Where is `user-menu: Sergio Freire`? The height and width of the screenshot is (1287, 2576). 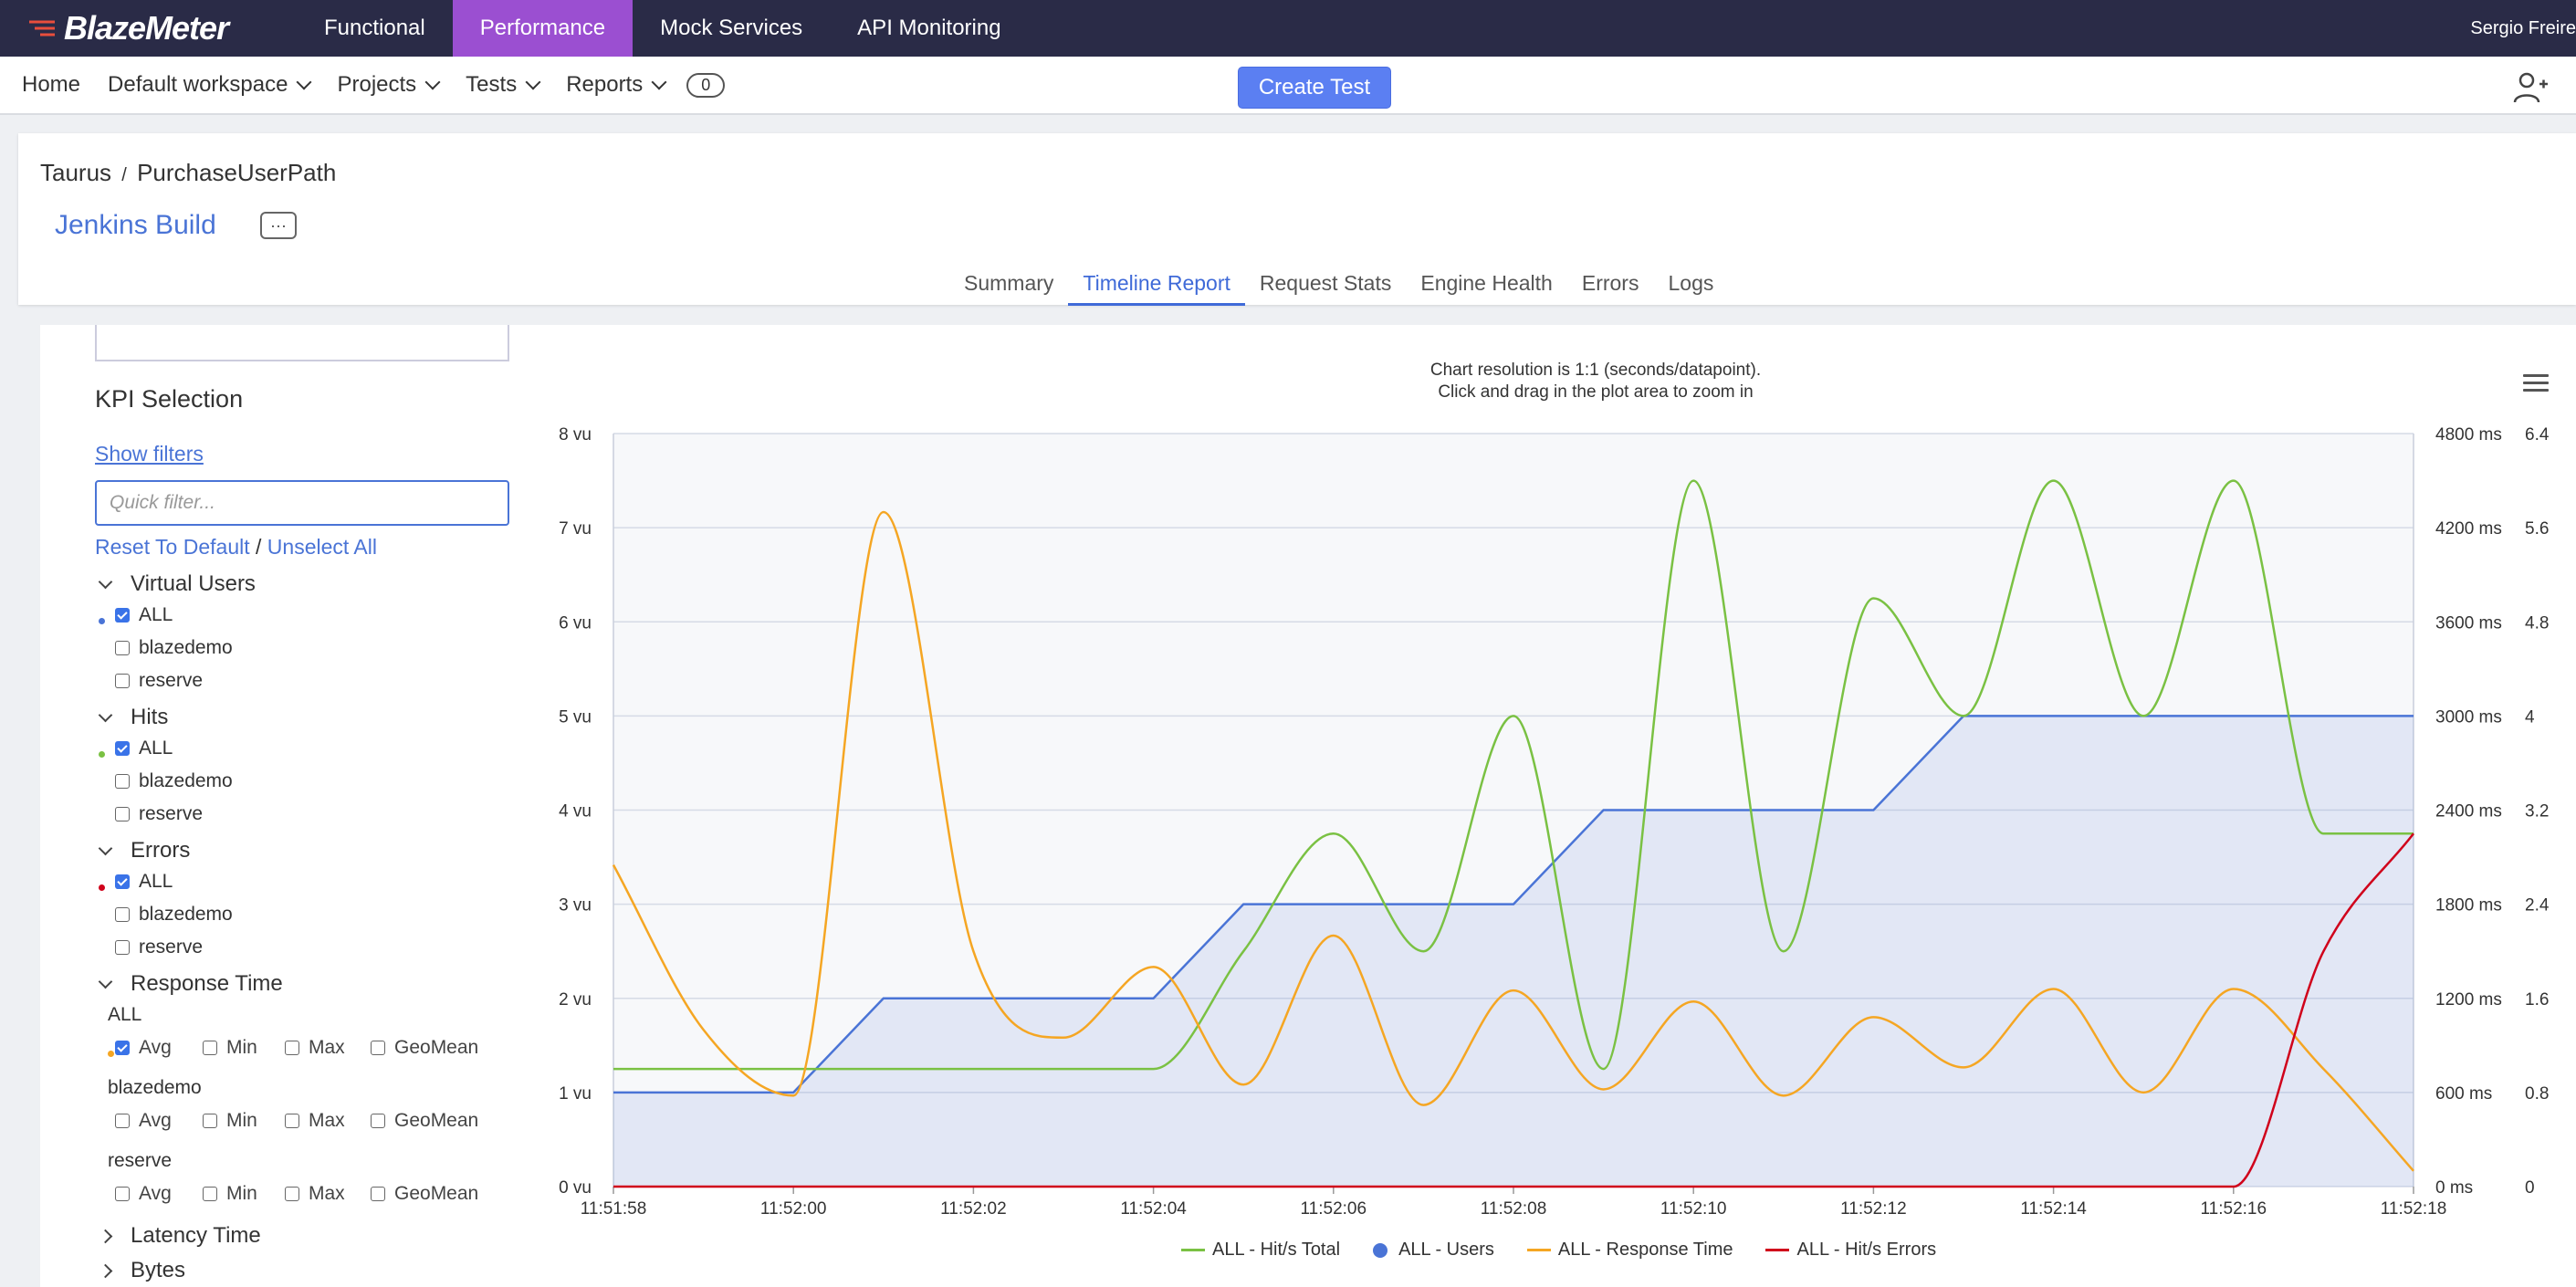
user-menu: Sergio Freire is located at coordinates (2523, 27).